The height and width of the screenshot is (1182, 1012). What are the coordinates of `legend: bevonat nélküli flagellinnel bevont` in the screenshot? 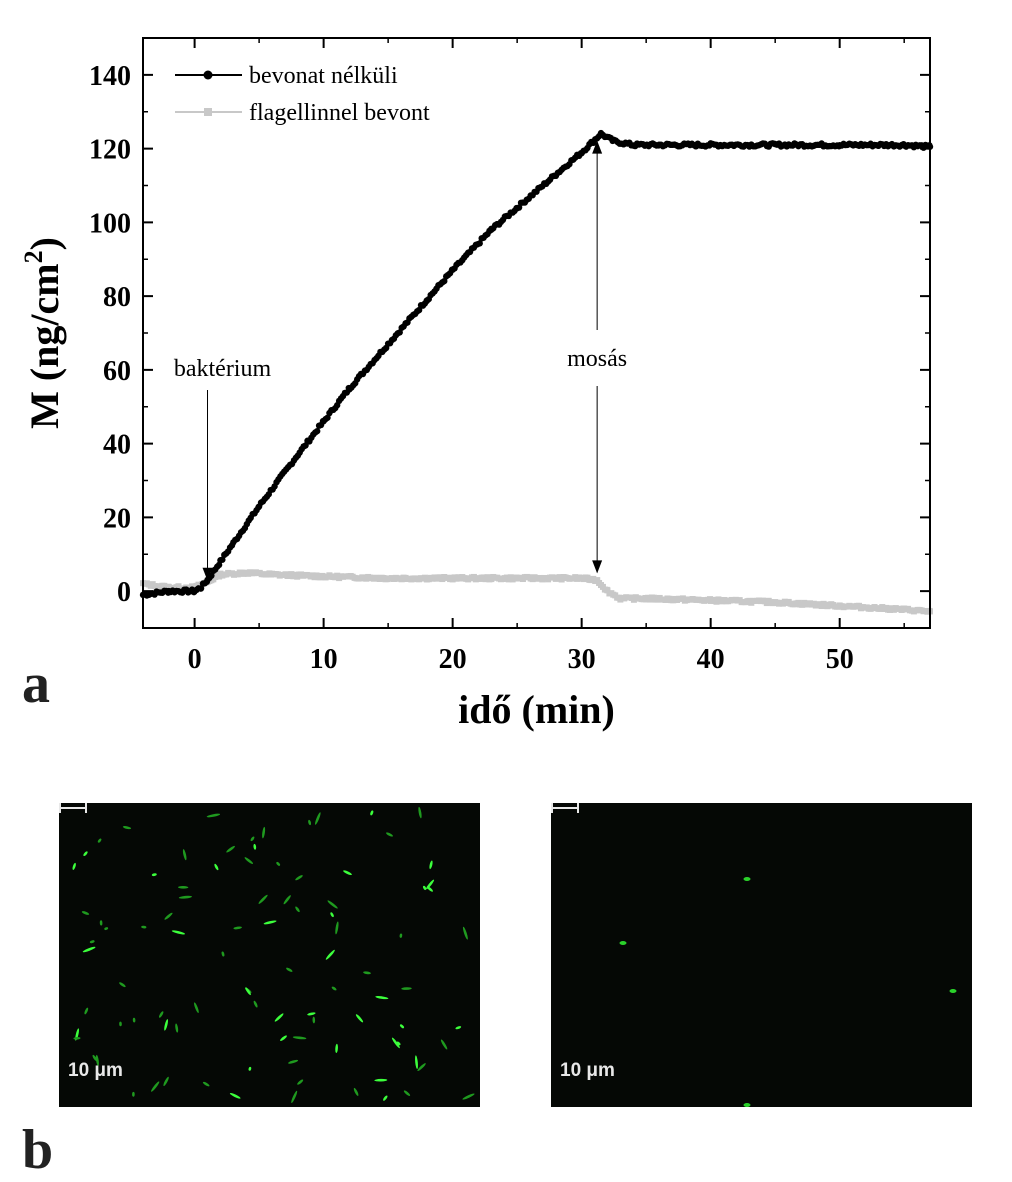 It's located at (302, 94).